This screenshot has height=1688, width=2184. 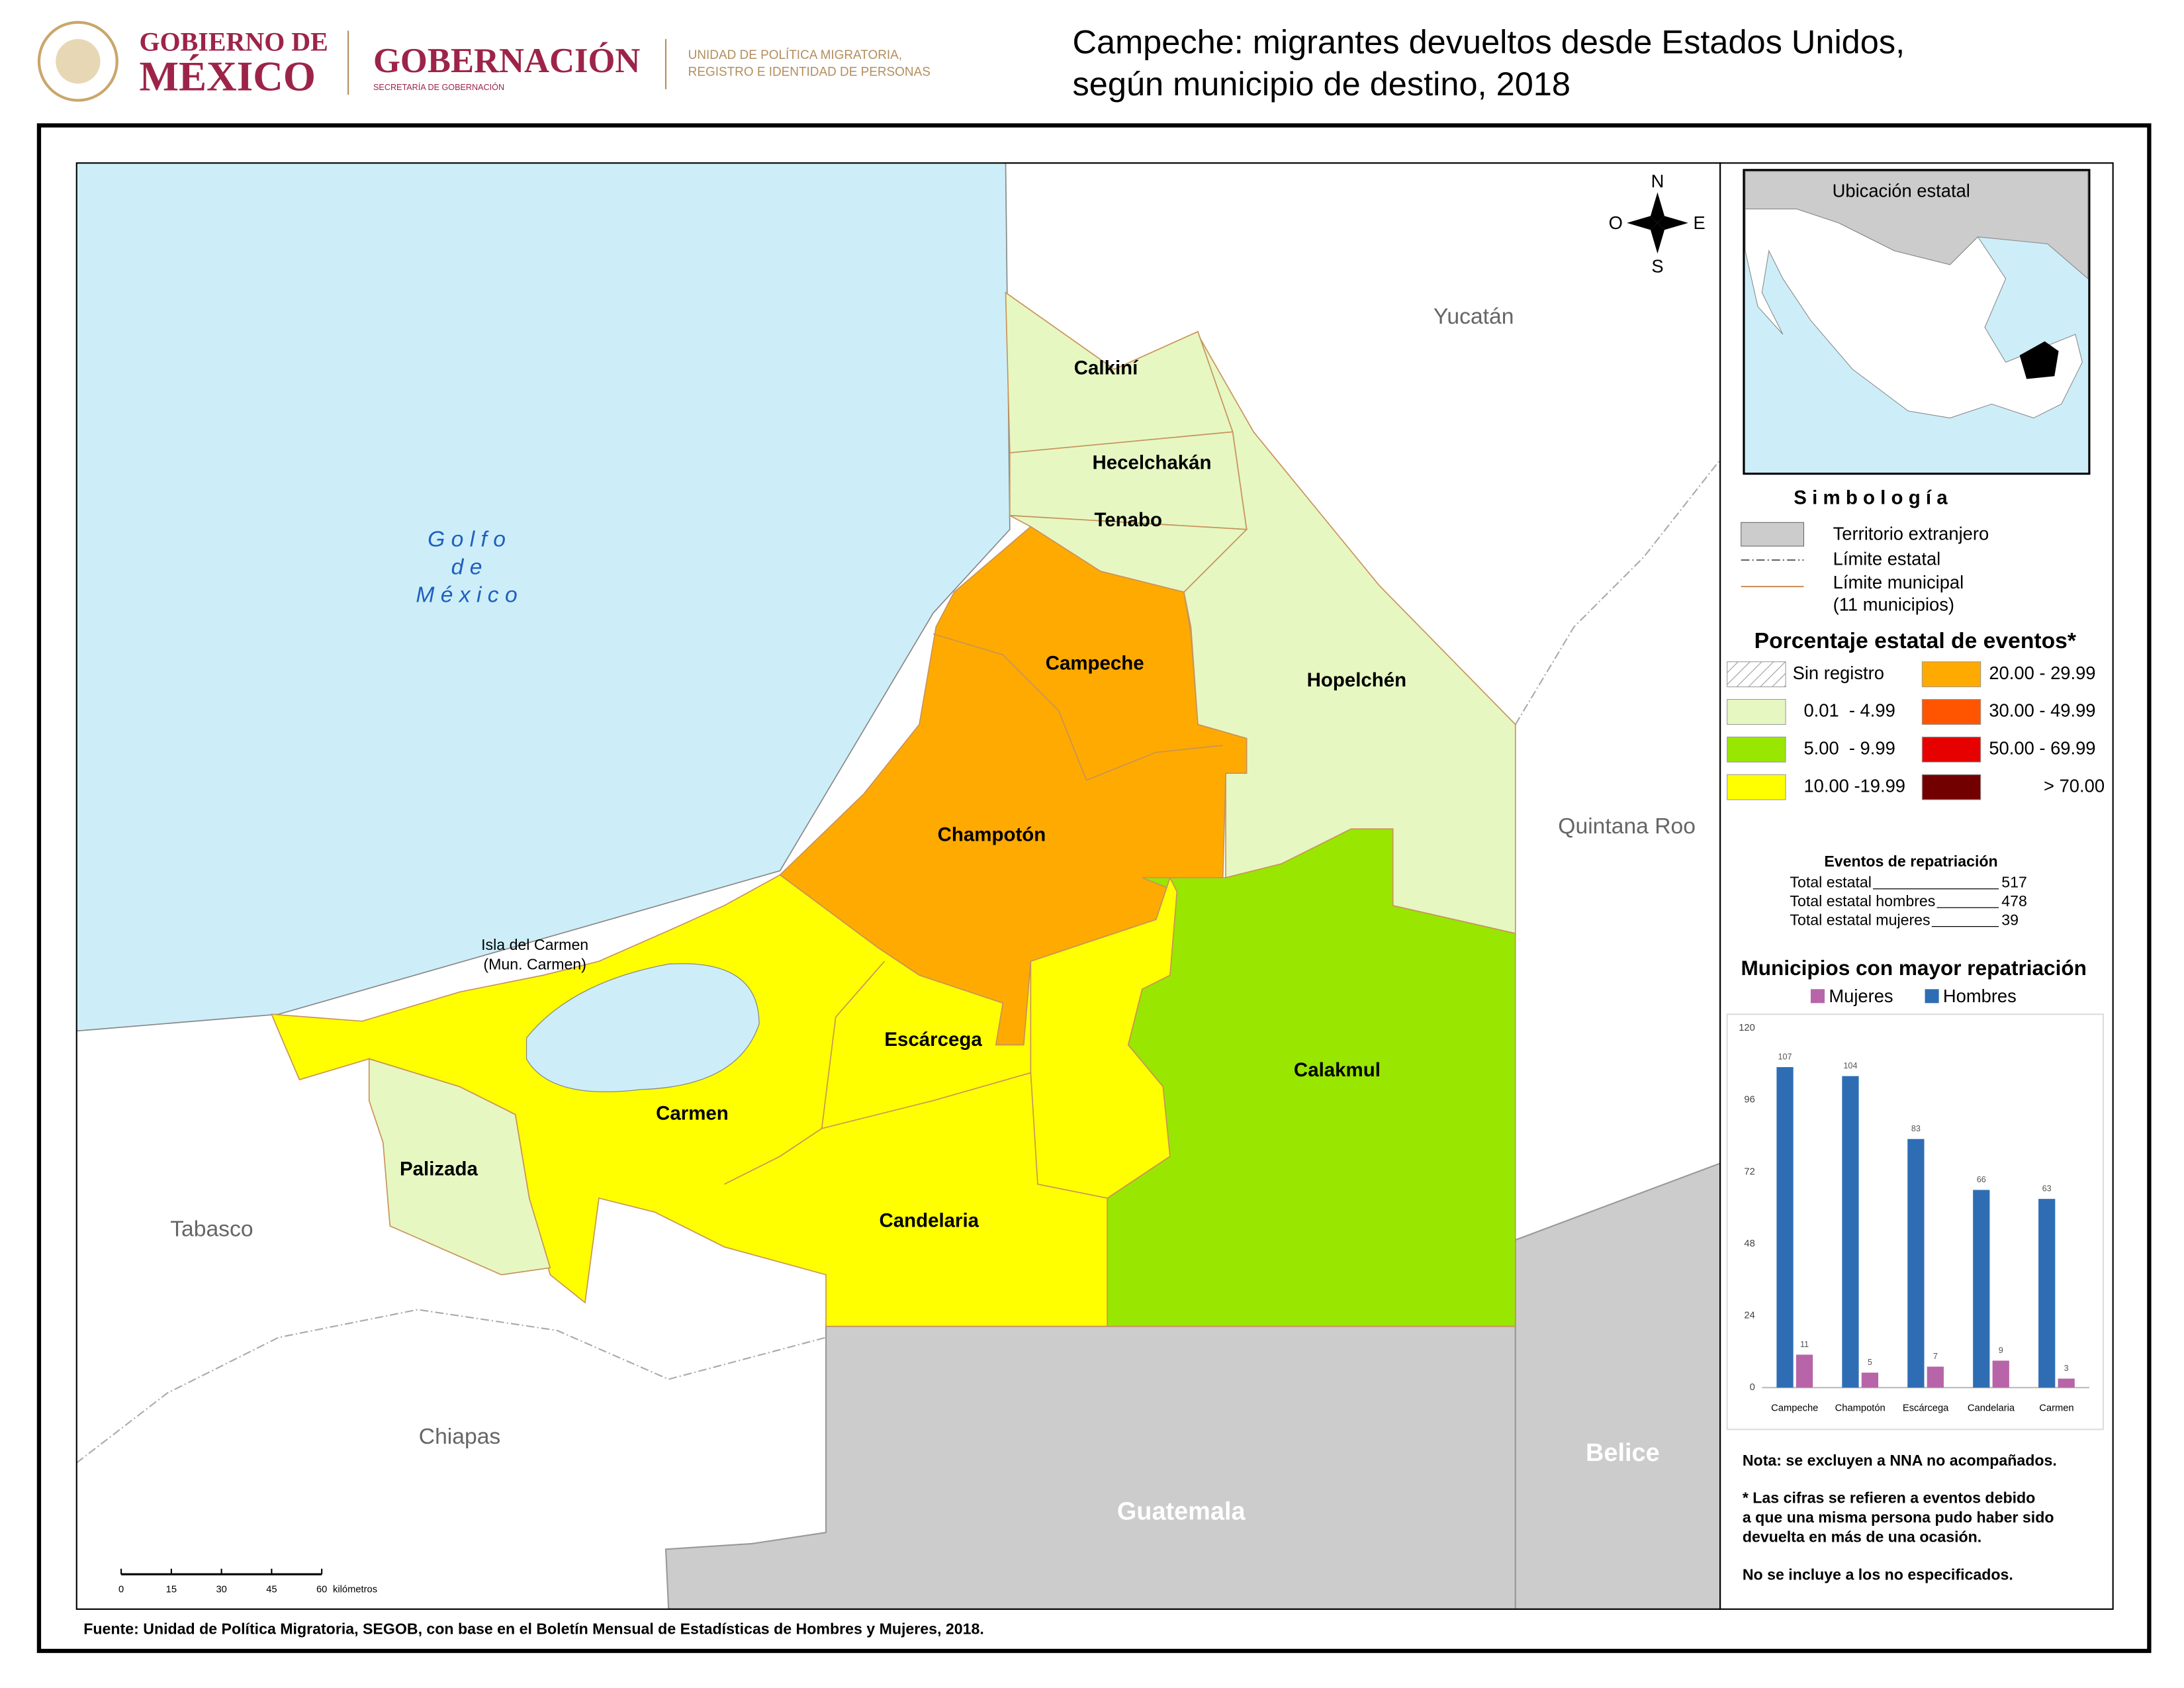 What do you see at coordinates (1657, 266) in the screenshot?
I see `compass-label: S` at bounding box center [1657, 266].